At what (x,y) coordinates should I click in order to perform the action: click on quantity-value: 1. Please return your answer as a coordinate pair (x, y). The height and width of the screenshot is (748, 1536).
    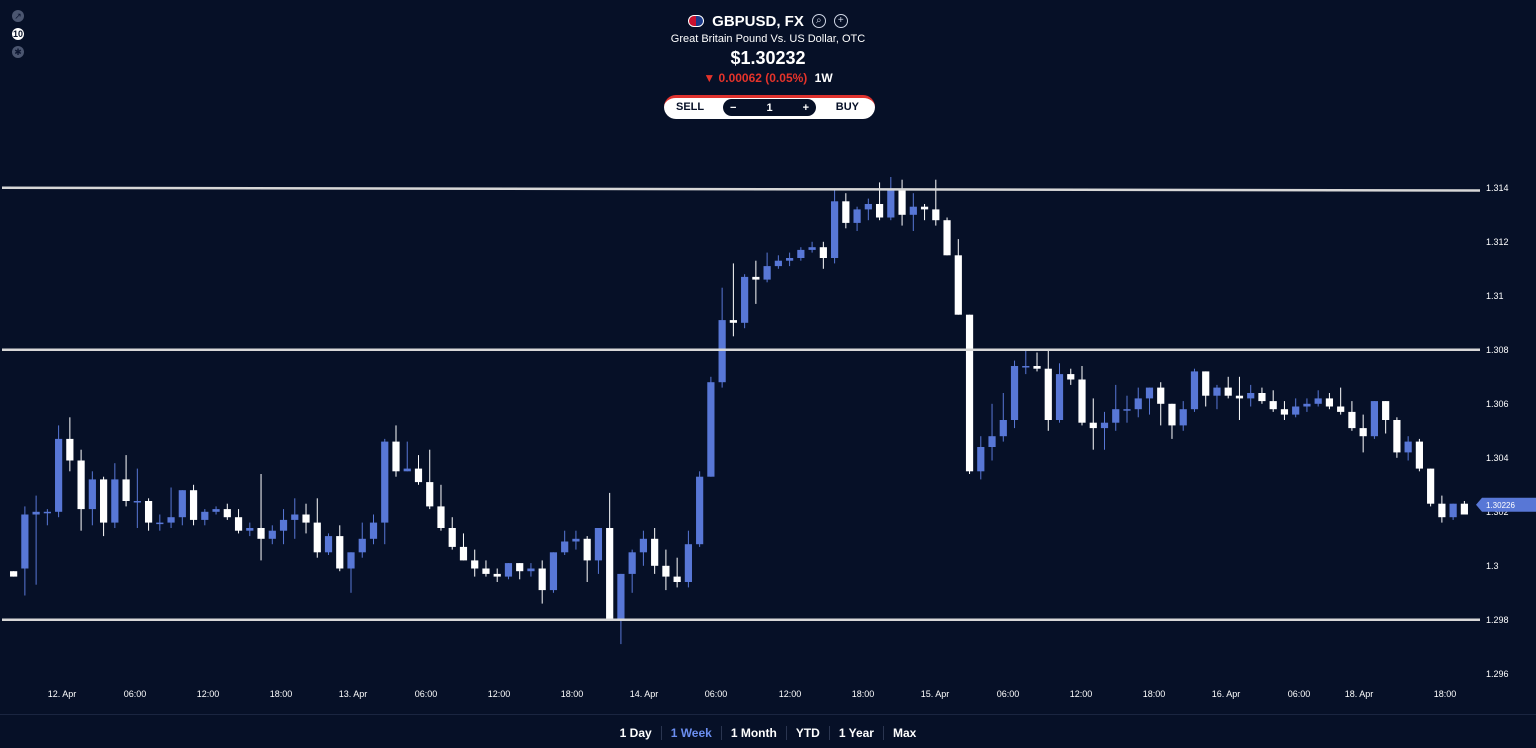
    Looking at the image, I should click on (769, 107).